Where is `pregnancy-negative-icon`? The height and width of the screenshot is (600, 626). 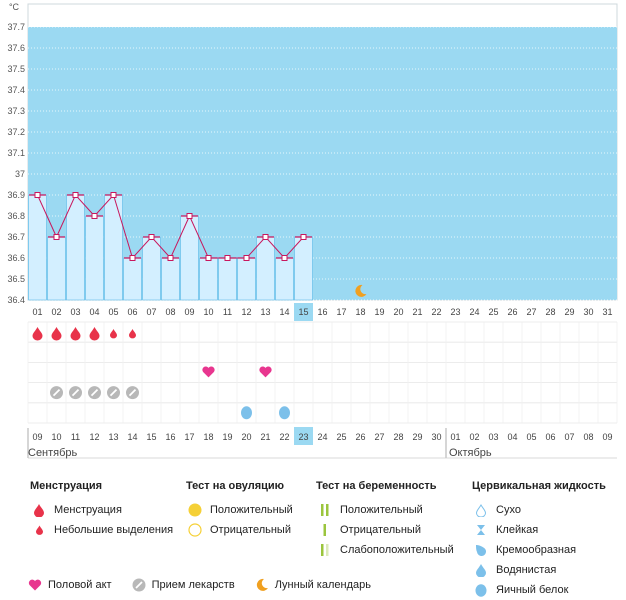 pregnancy-negative-icon is located at coordinates (325, 530).